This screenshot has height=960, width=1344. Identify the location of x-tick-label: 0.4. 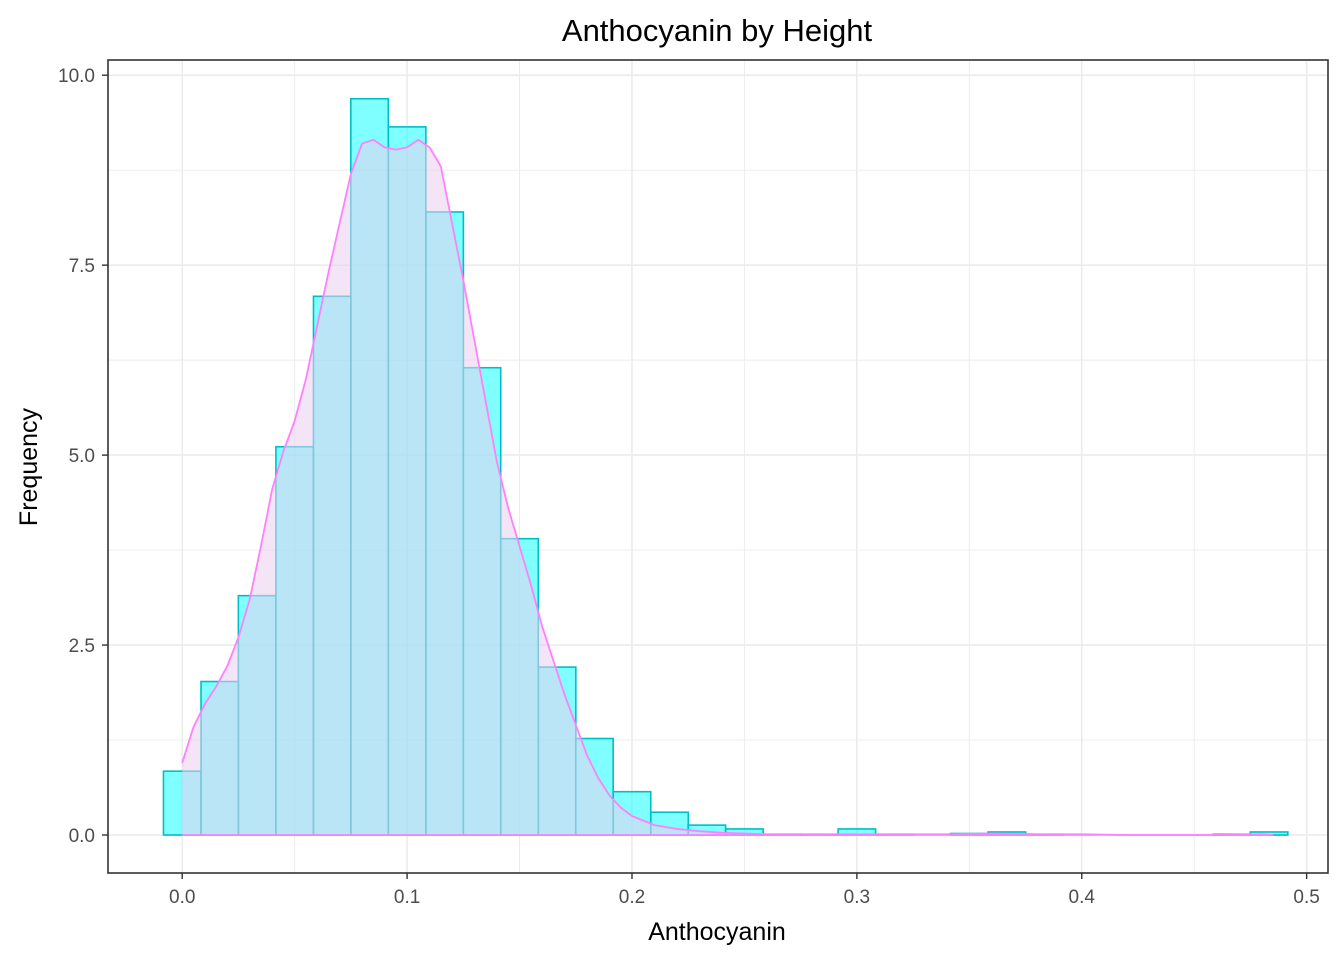
(1082, 897).